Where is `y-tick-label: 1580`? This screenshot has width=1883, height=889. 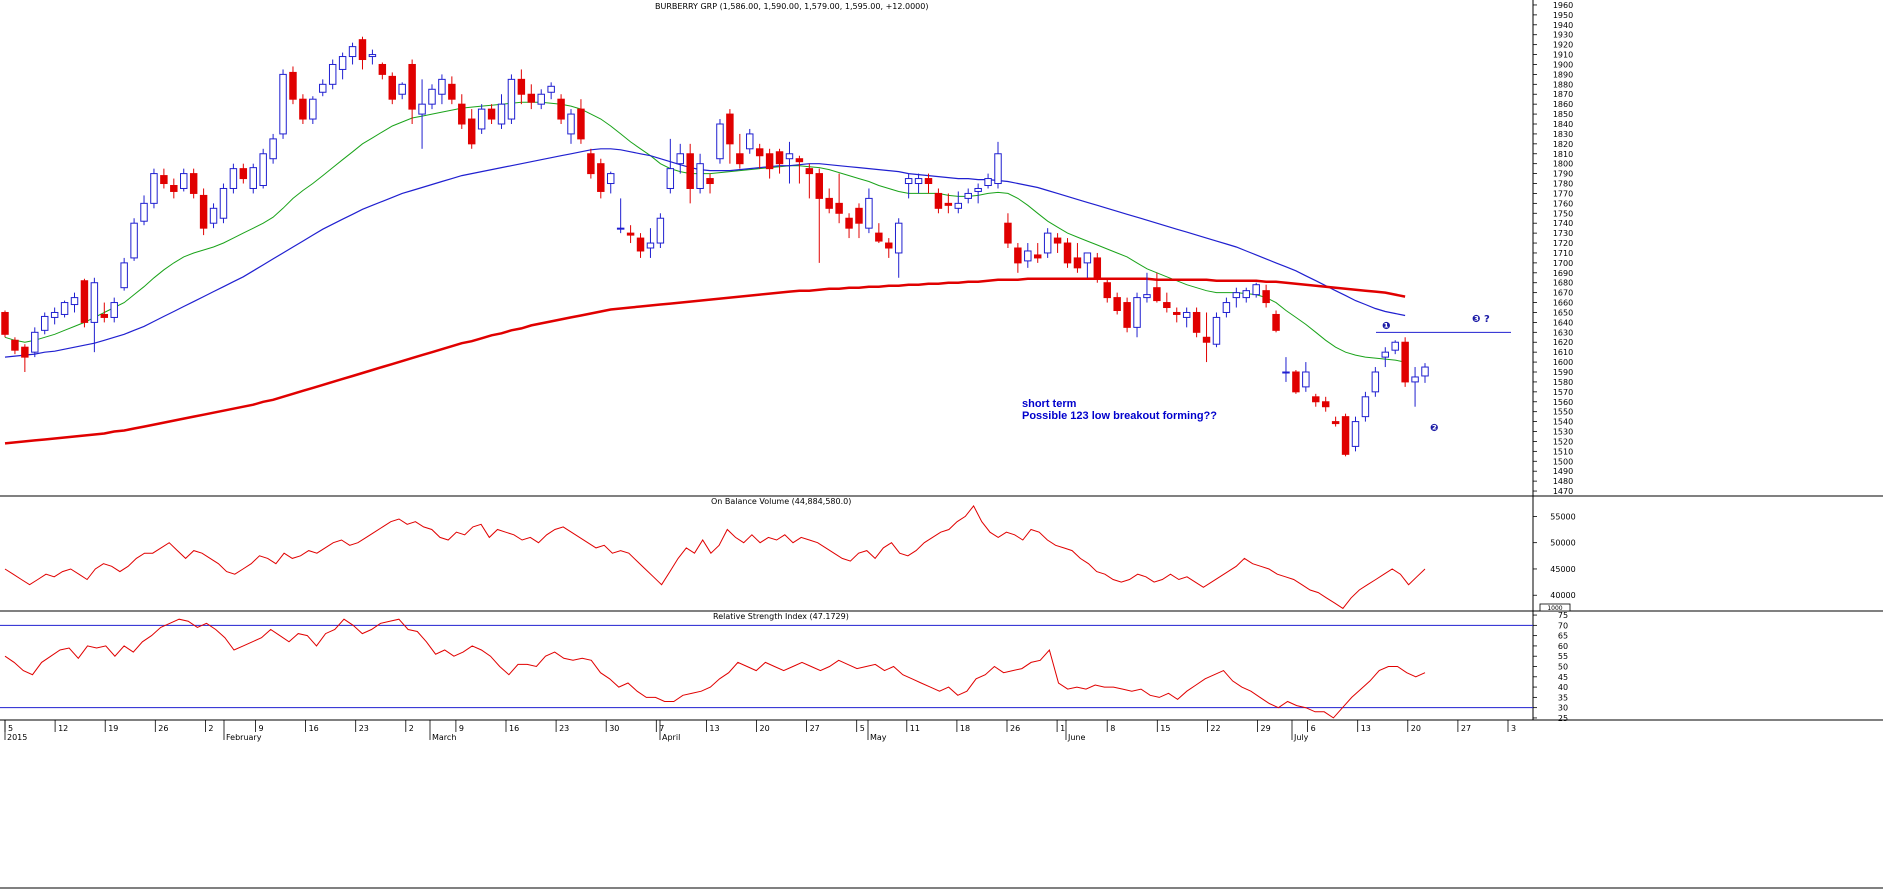
y-tick-label: 1580 is located at coordinates (1563, 382).